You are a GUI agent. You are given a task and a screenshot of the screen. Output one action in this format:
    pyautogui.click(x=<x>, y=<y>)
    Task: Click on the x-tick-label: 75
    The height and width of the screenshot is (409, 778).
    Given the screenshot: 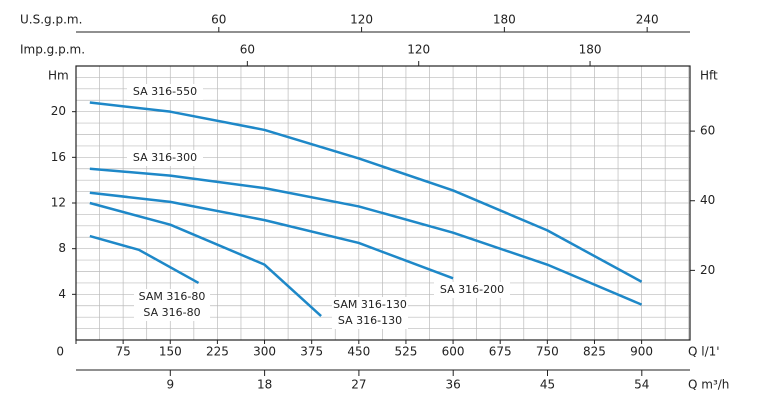 What is the action you would take?
    pyautogui.click(x=122, y=352)
    